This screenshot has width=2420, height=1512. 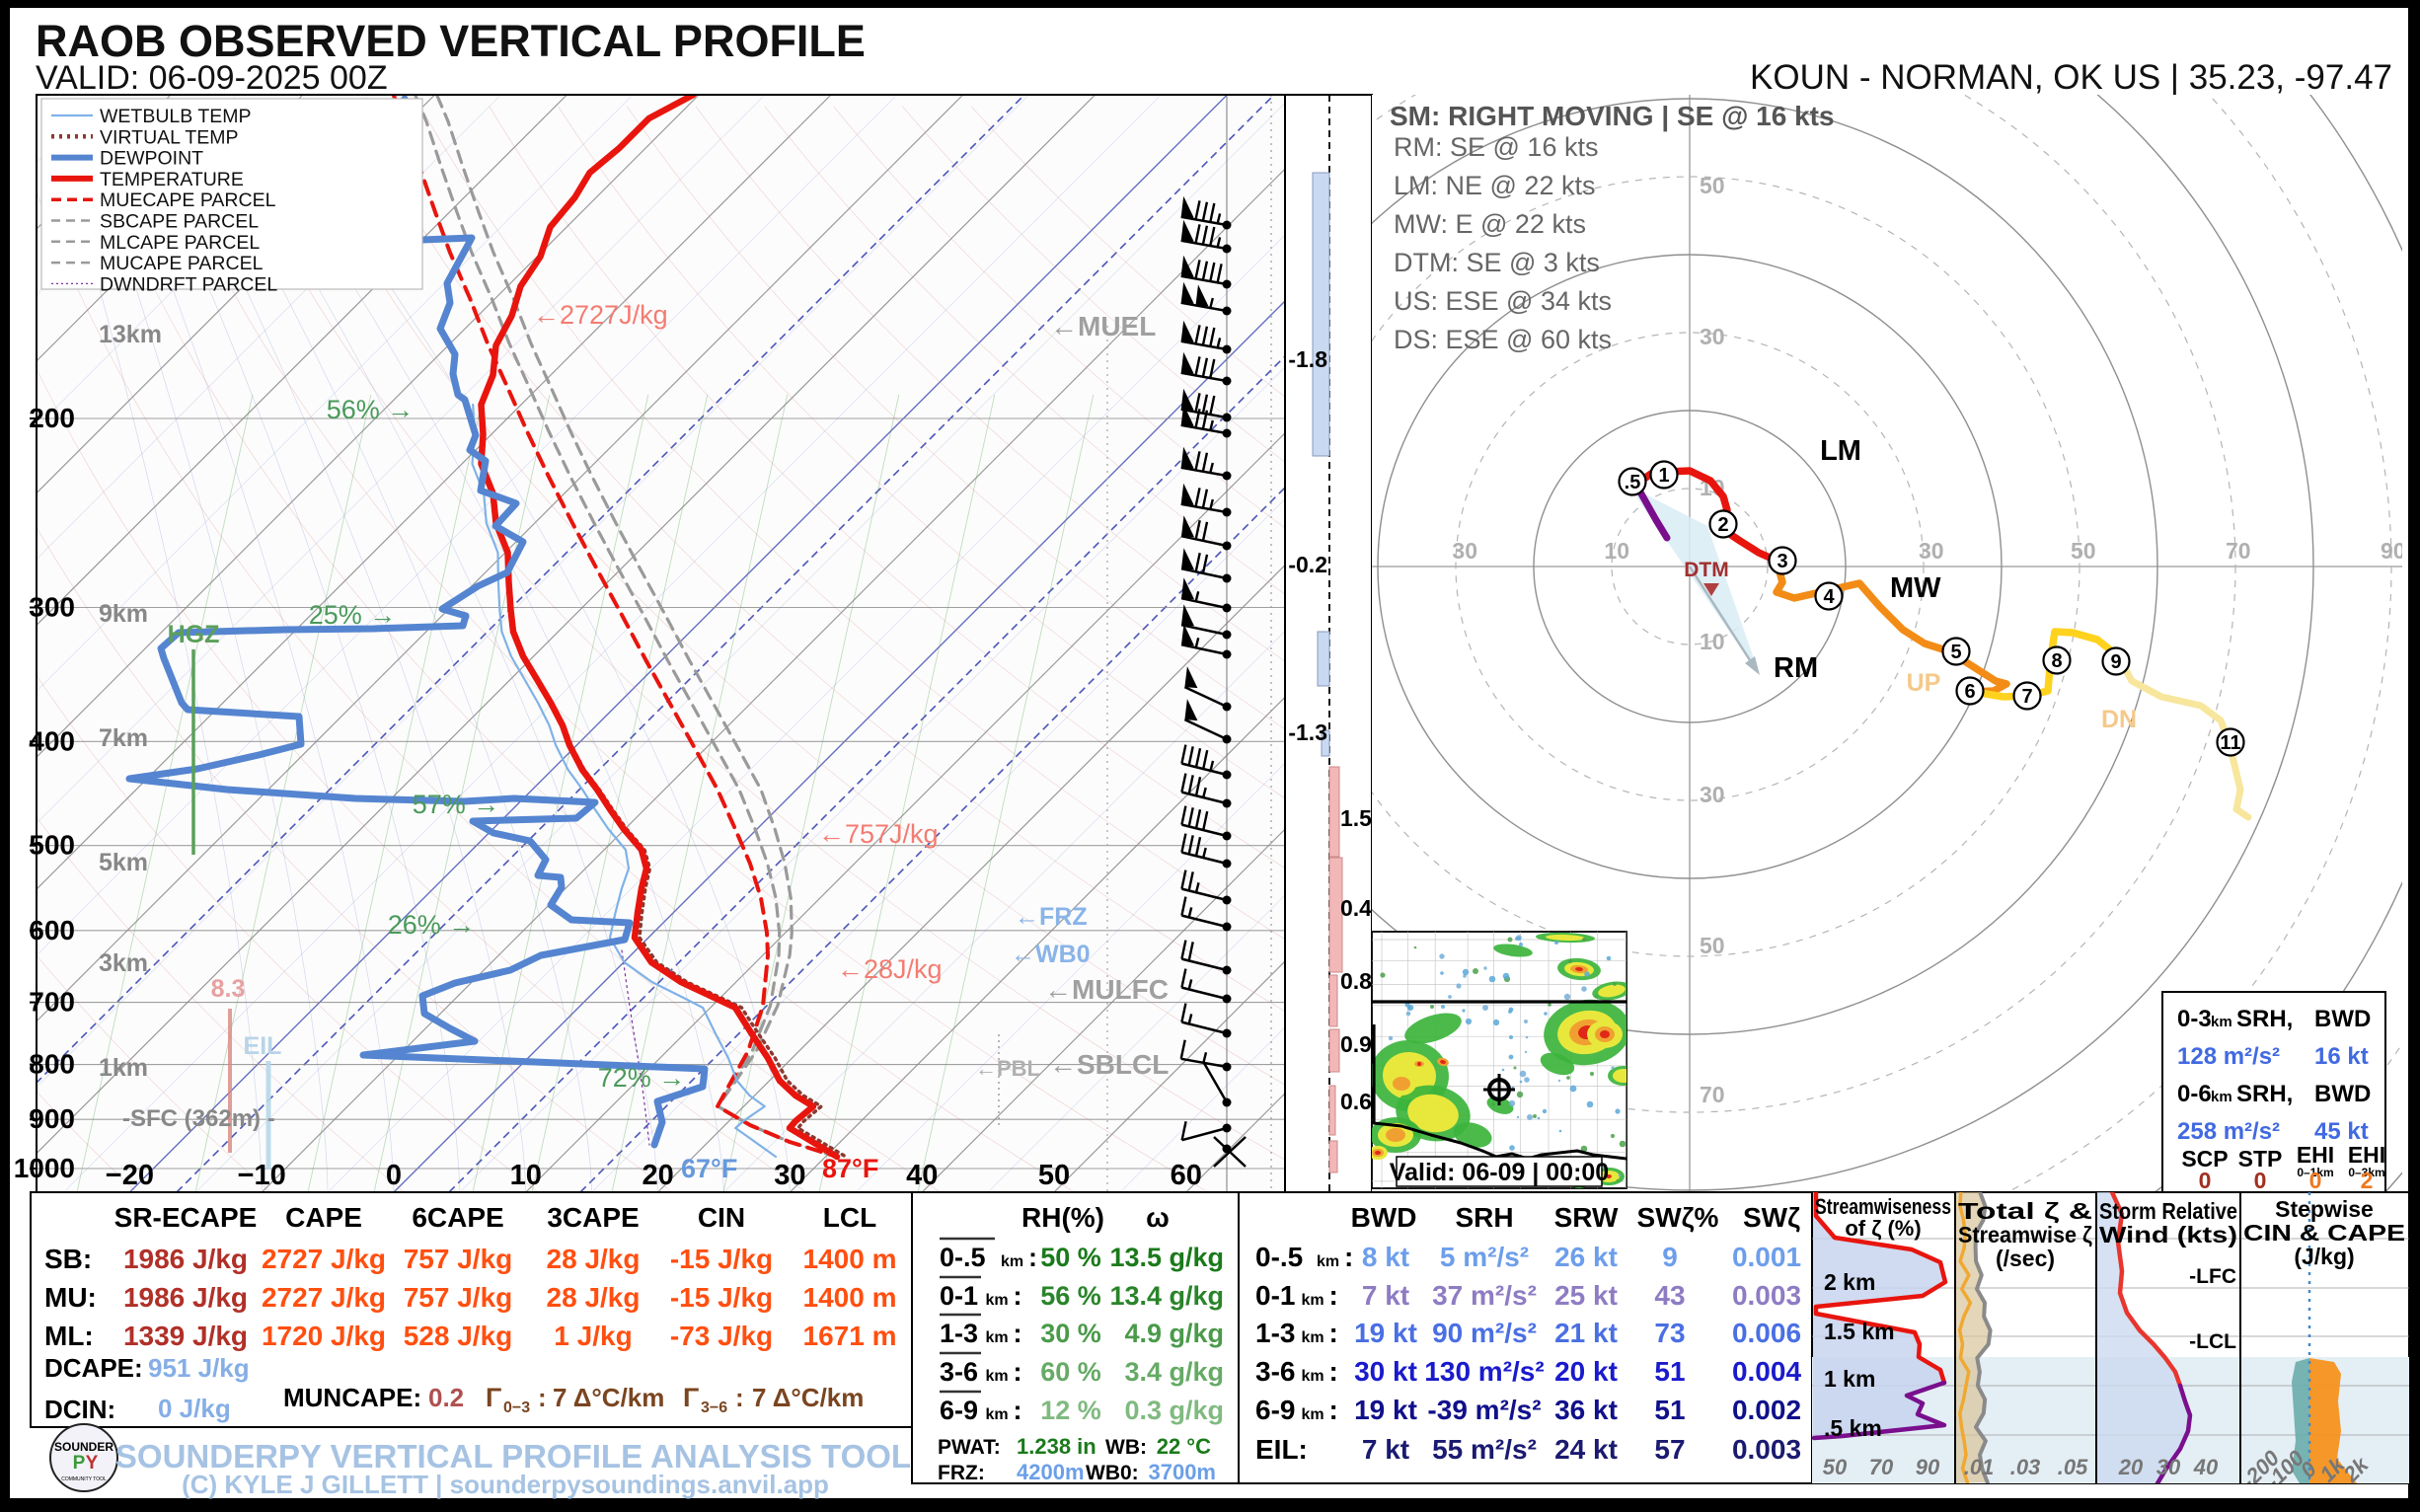 I want to click on svg-text: 1000, so click(x=44, y=1168).